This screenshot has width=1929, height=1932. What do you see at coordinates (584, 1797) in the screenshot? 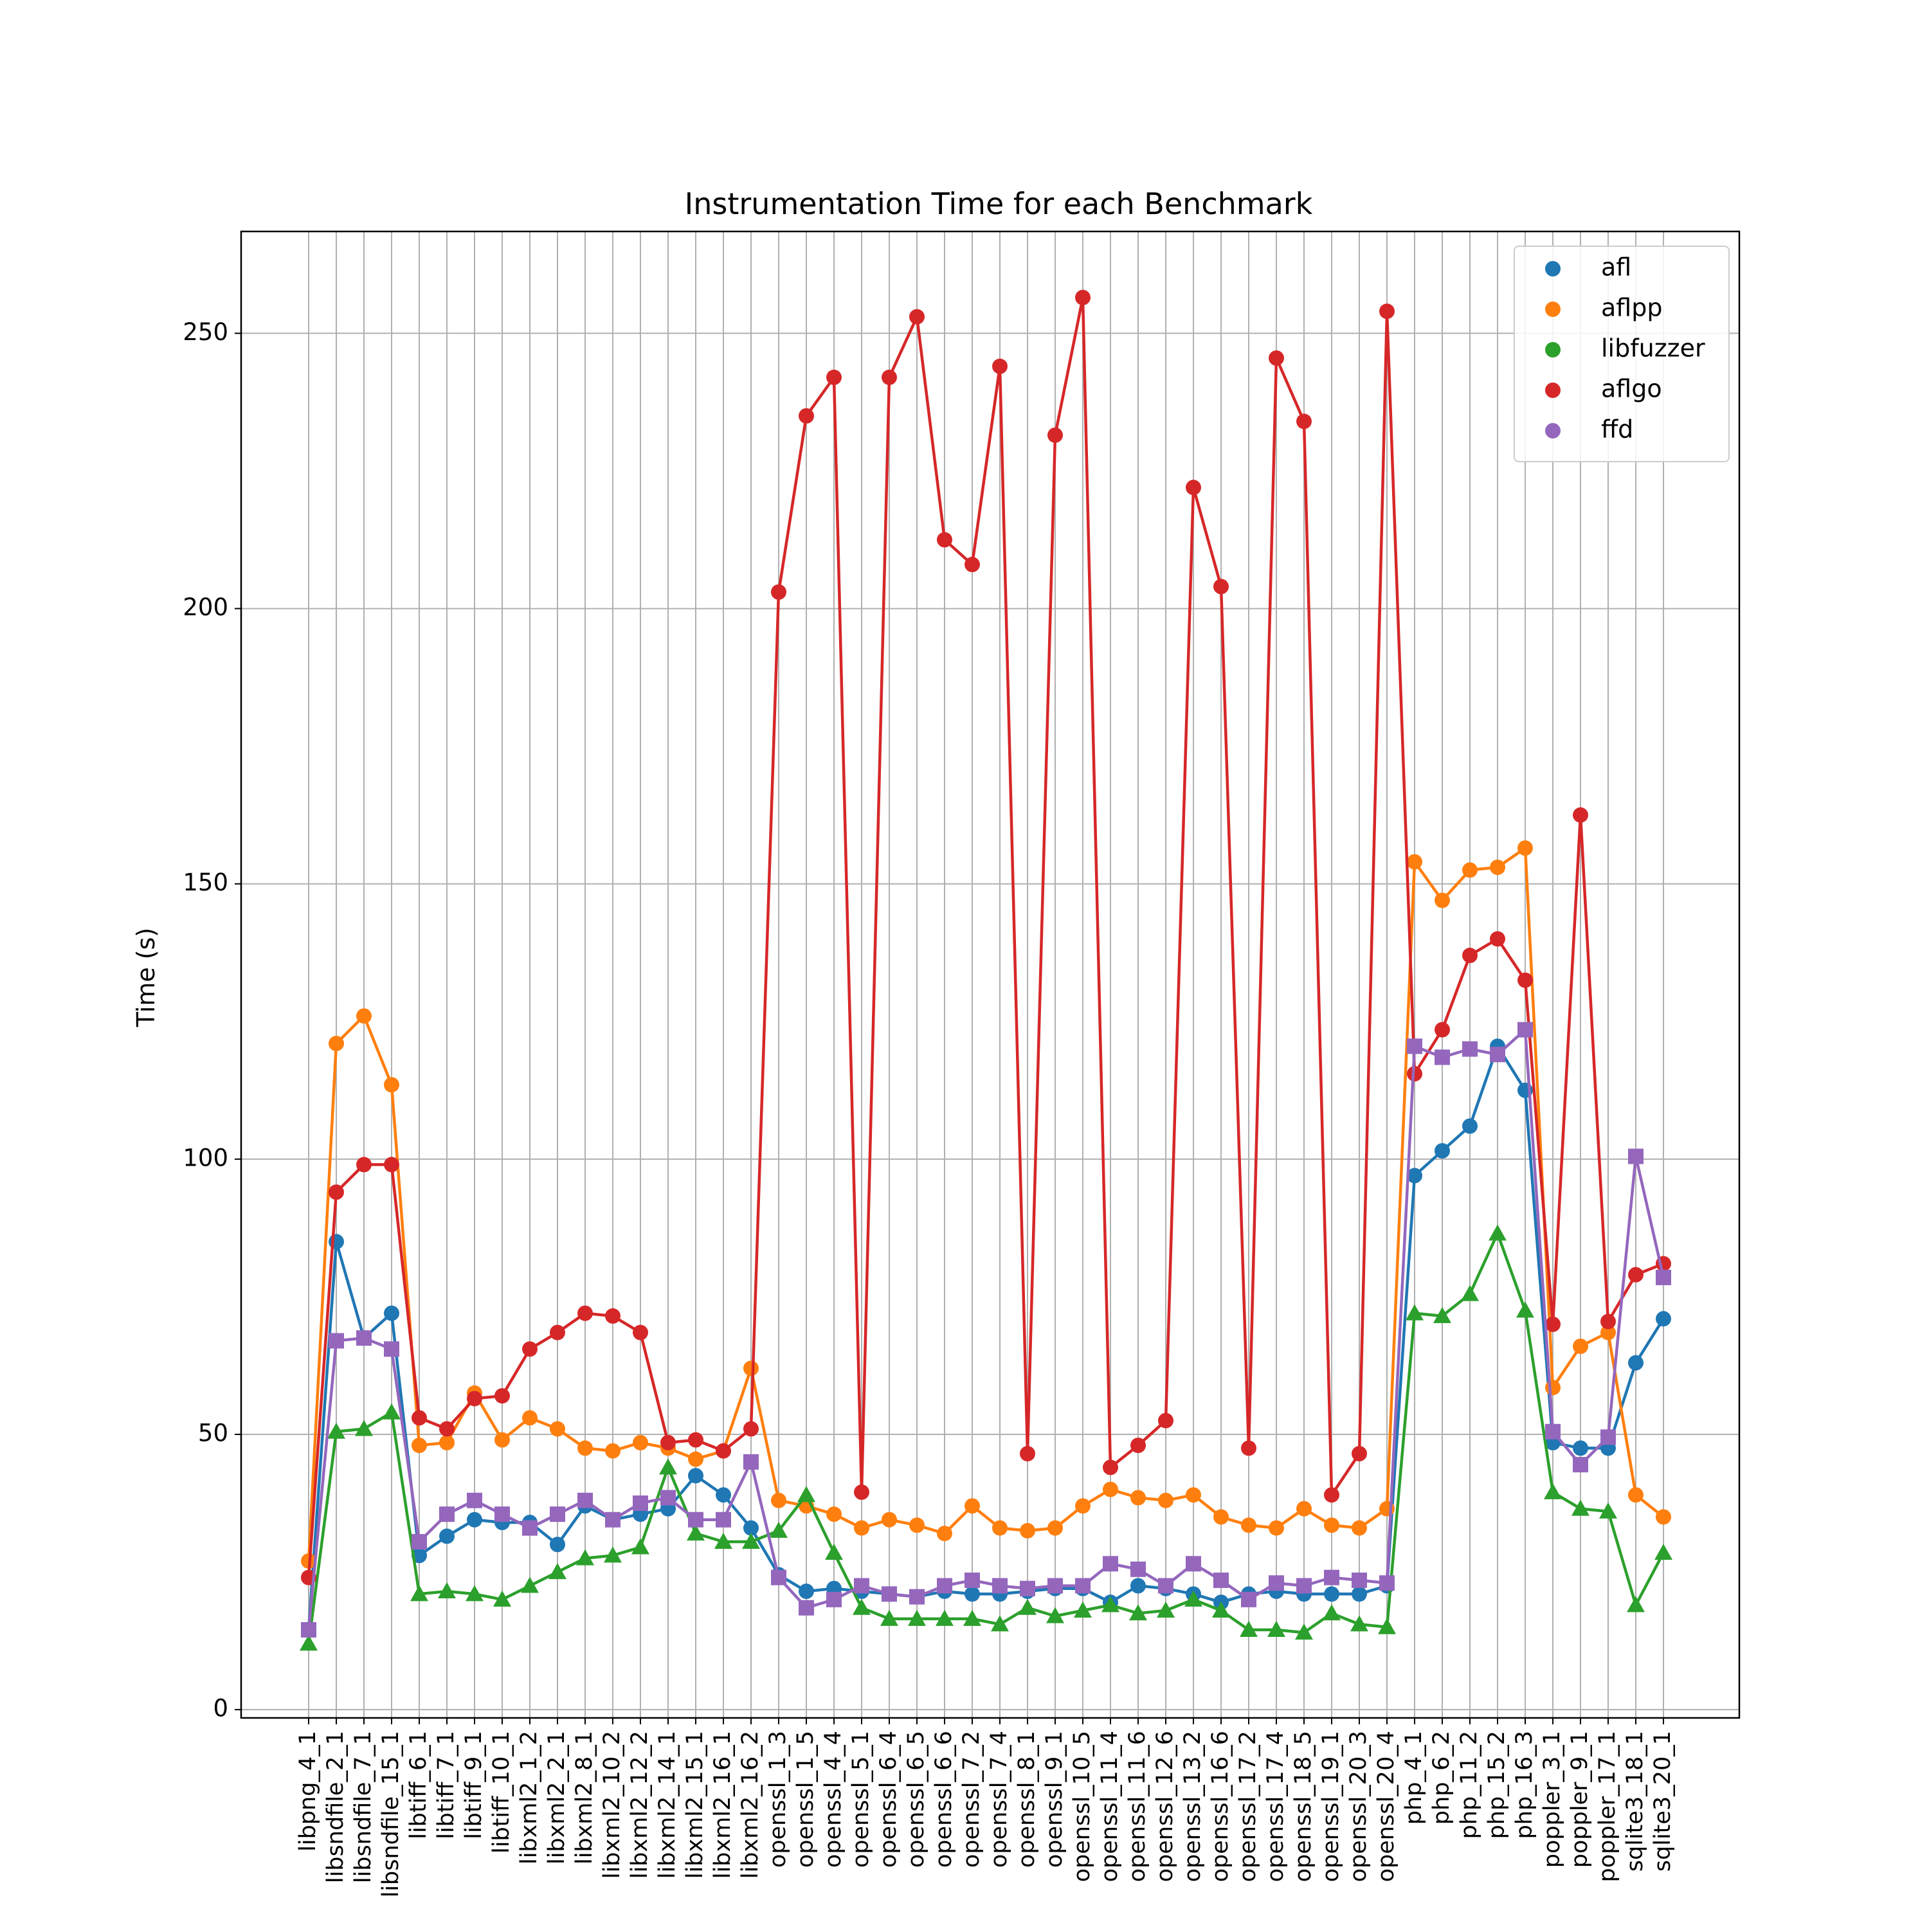
I see `x-tick-label: libxml2_8_1` at bounding box center [584, 1797].